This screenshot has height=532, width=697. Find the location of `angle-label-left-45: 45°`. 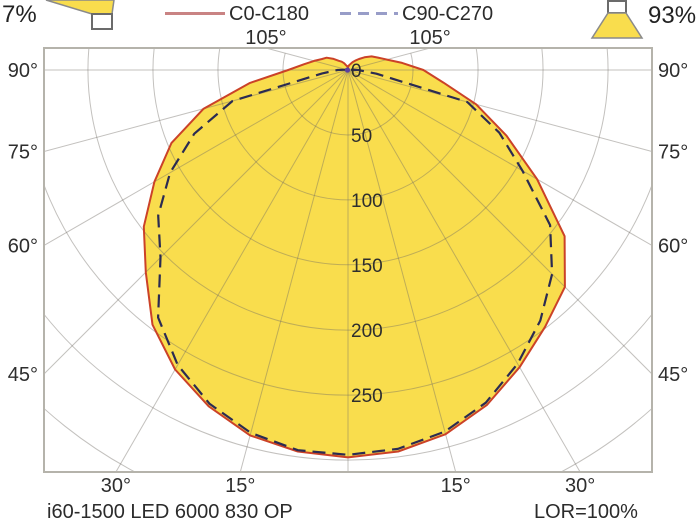

angle-label-left-45: 45° is located at coordinates (23, 375).